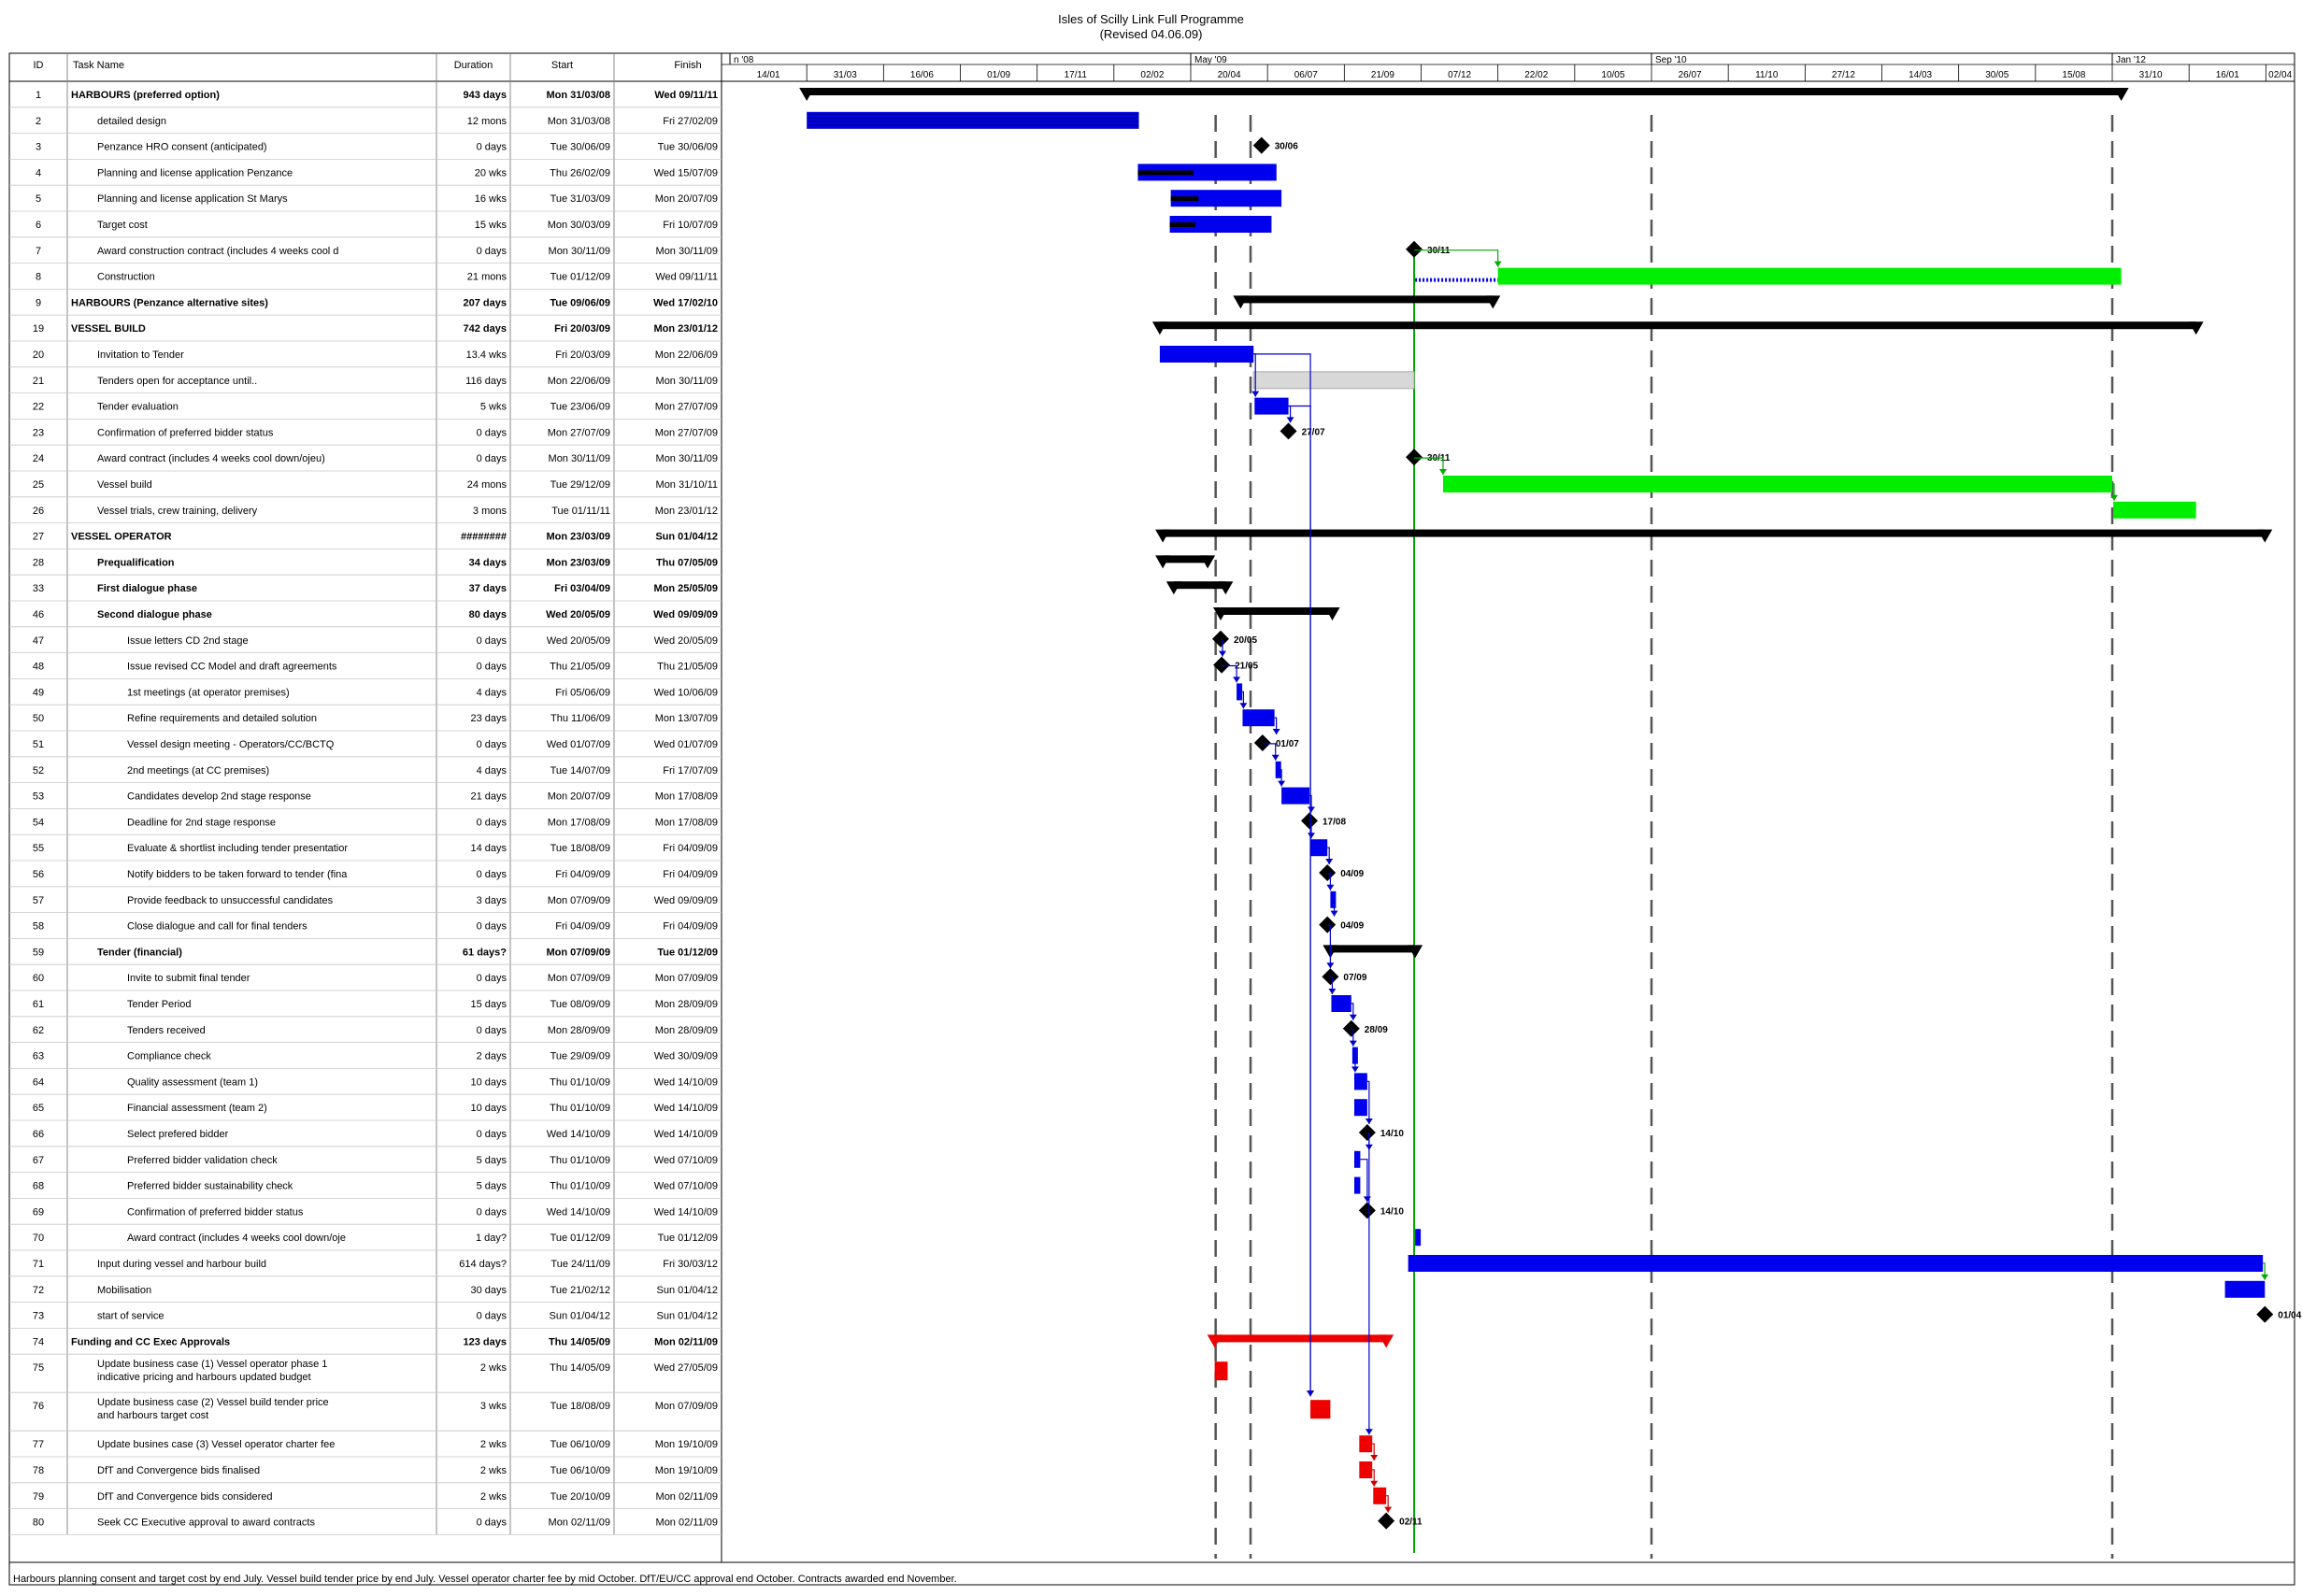 Image resolution: width=2302 pixels, height=1596 pixels. I want to click on task-finish: Mon 22/06/09, so click(686, 355).